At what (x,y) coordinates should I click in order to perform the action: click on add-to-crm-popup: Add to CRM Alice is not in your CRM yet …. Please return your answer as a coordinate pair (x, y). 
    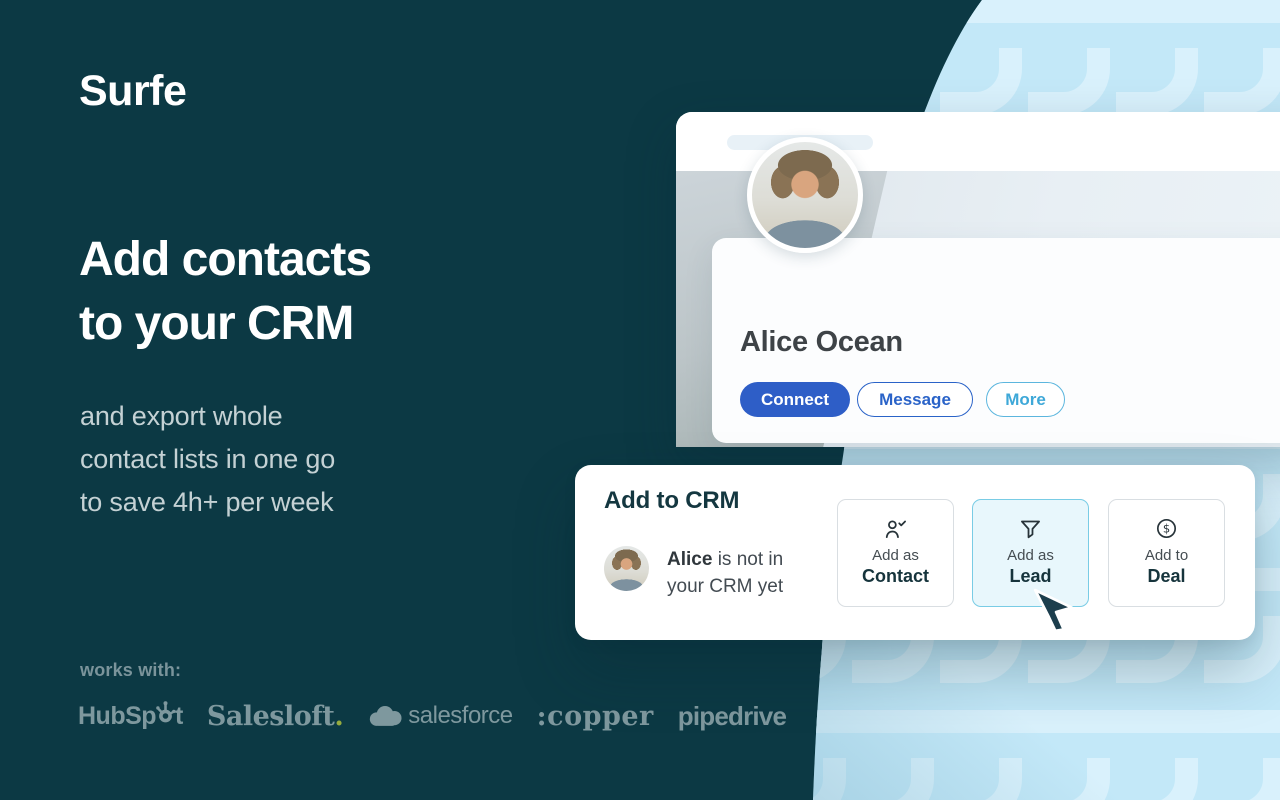
    Looking at the image, I should click on (915, 552).